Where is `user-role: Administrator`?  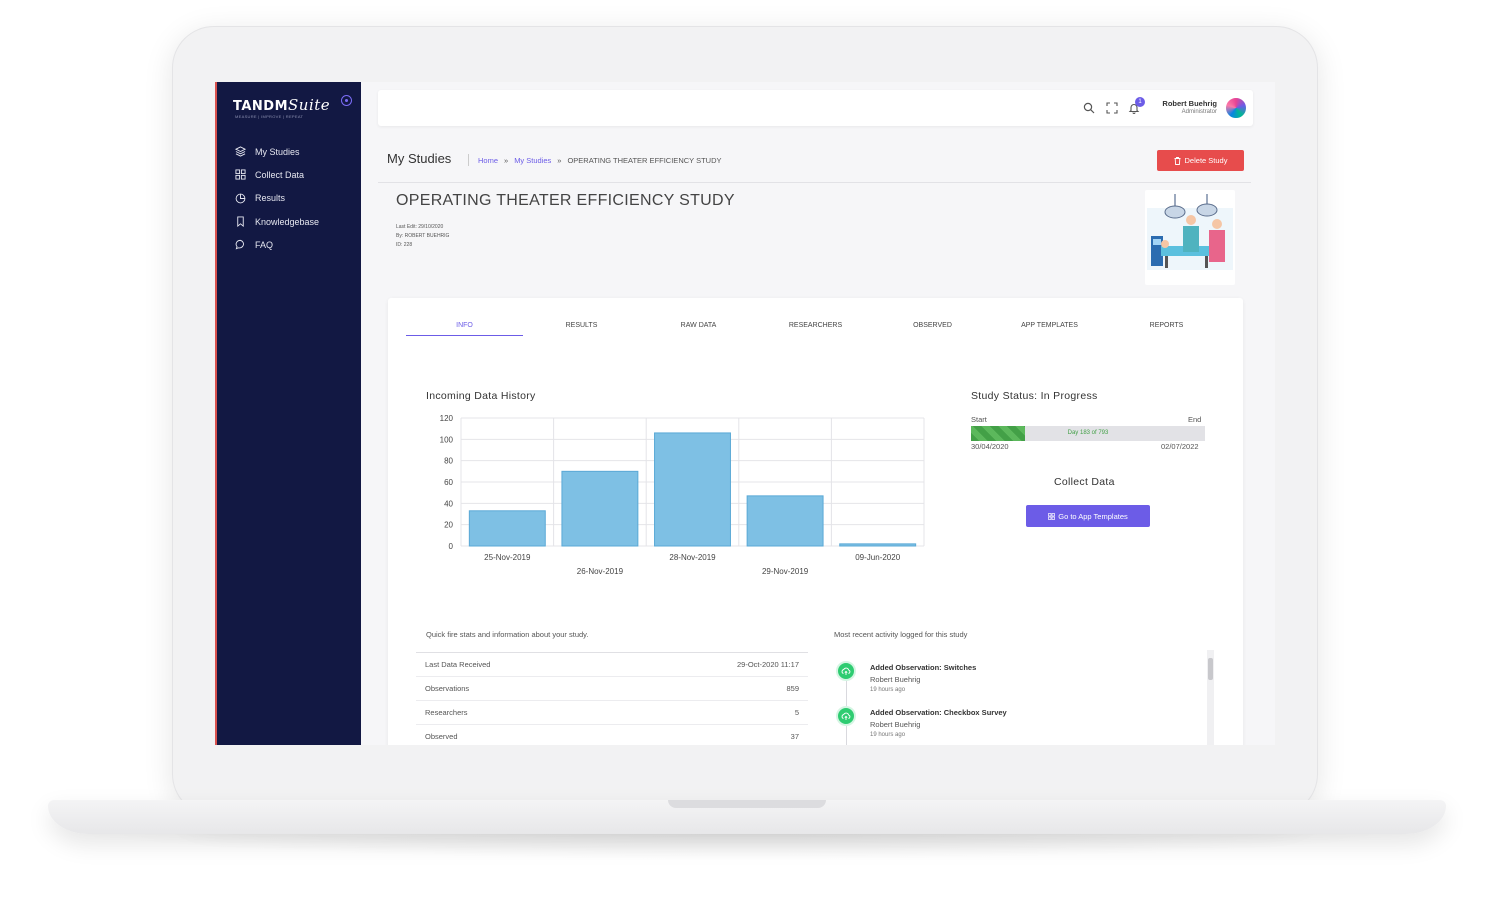
user-role: Administrator is located at coordinates (1199, 112).